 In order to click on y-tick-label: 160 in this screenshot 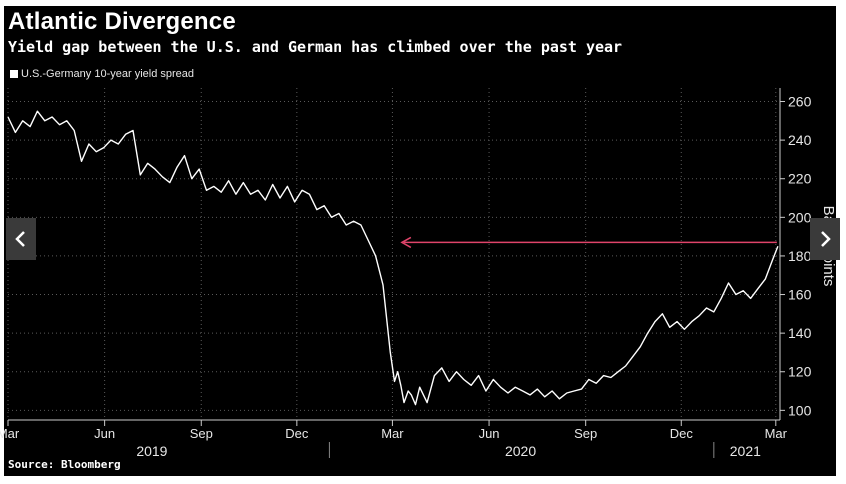, I will do `click(800, 295)`.